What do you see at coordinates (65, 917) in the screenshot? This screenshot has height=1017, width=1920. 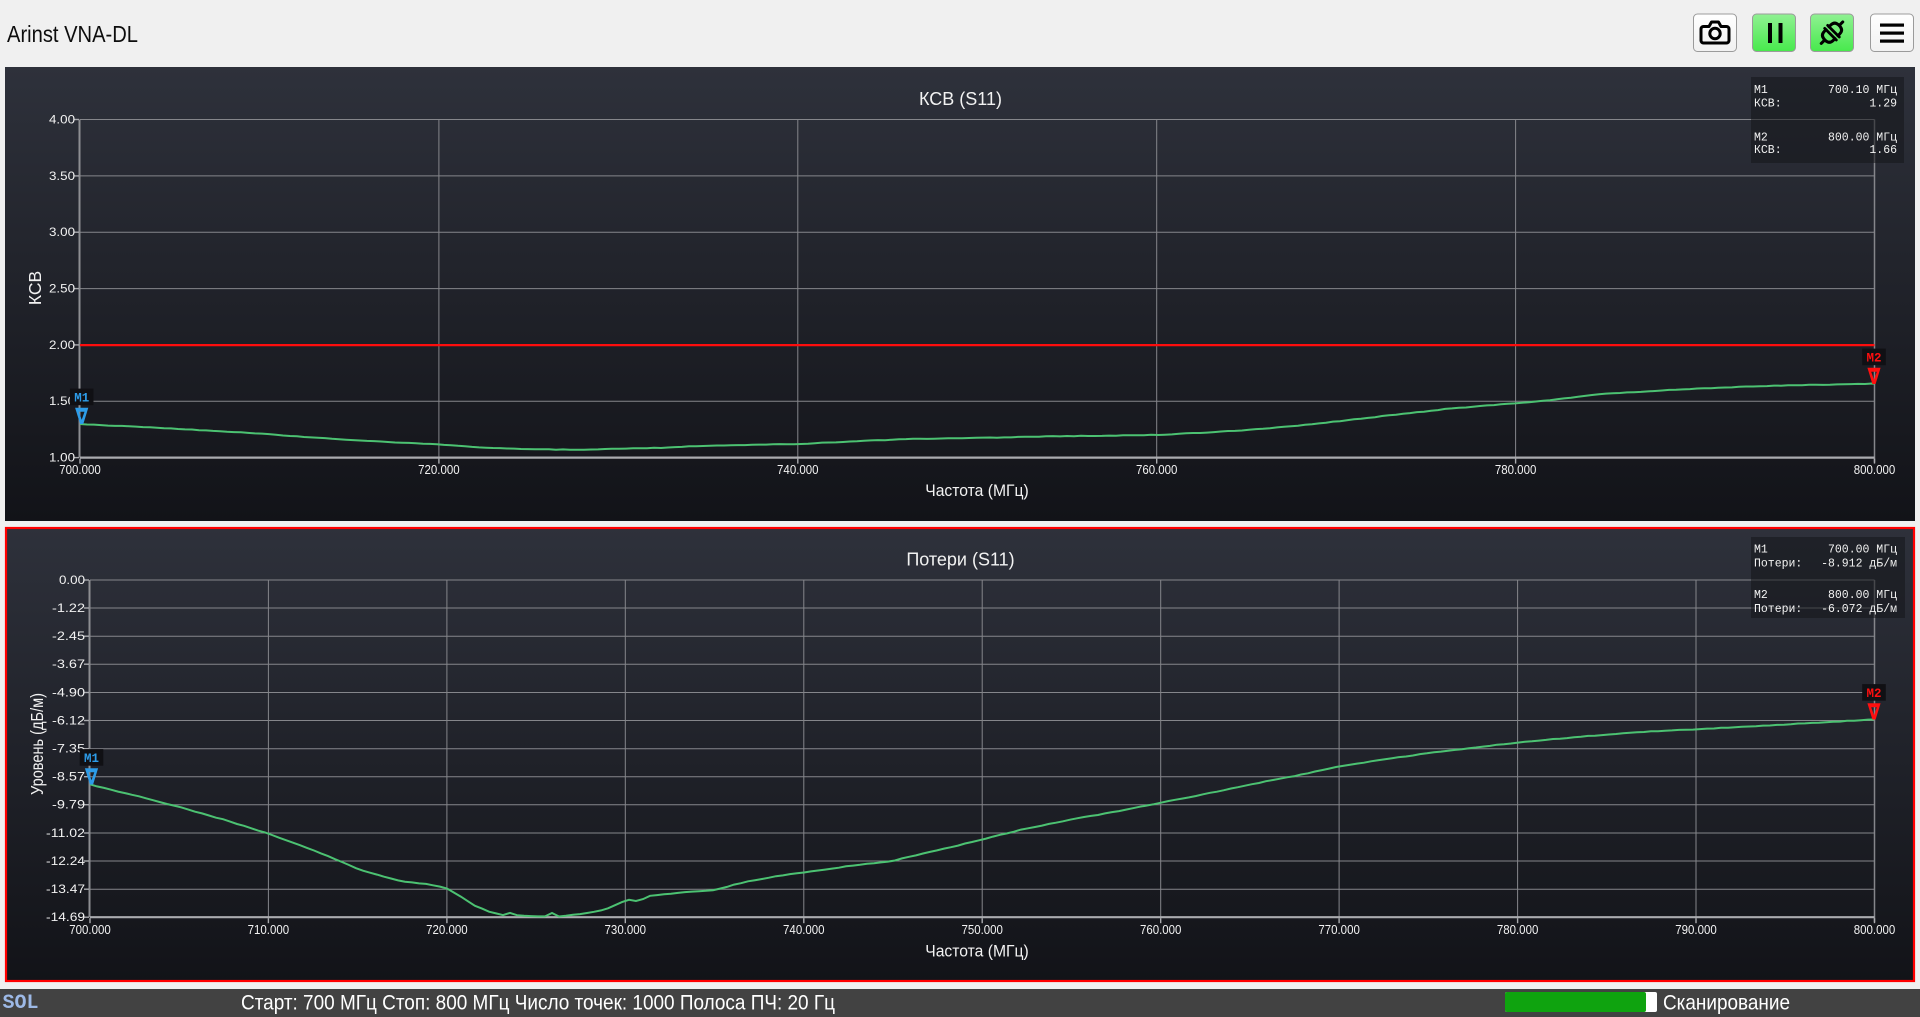 I see `svg-text: -14.69` at bounding box center [65, 917].